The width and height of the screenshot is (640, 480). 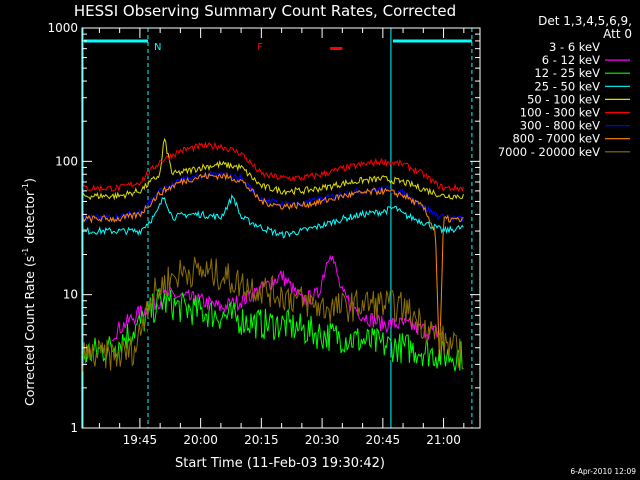 What do you see at coordinates (62, 28) in the screenshot?
I see `y-tick-label: 1000` at bounding box center [62, 28].